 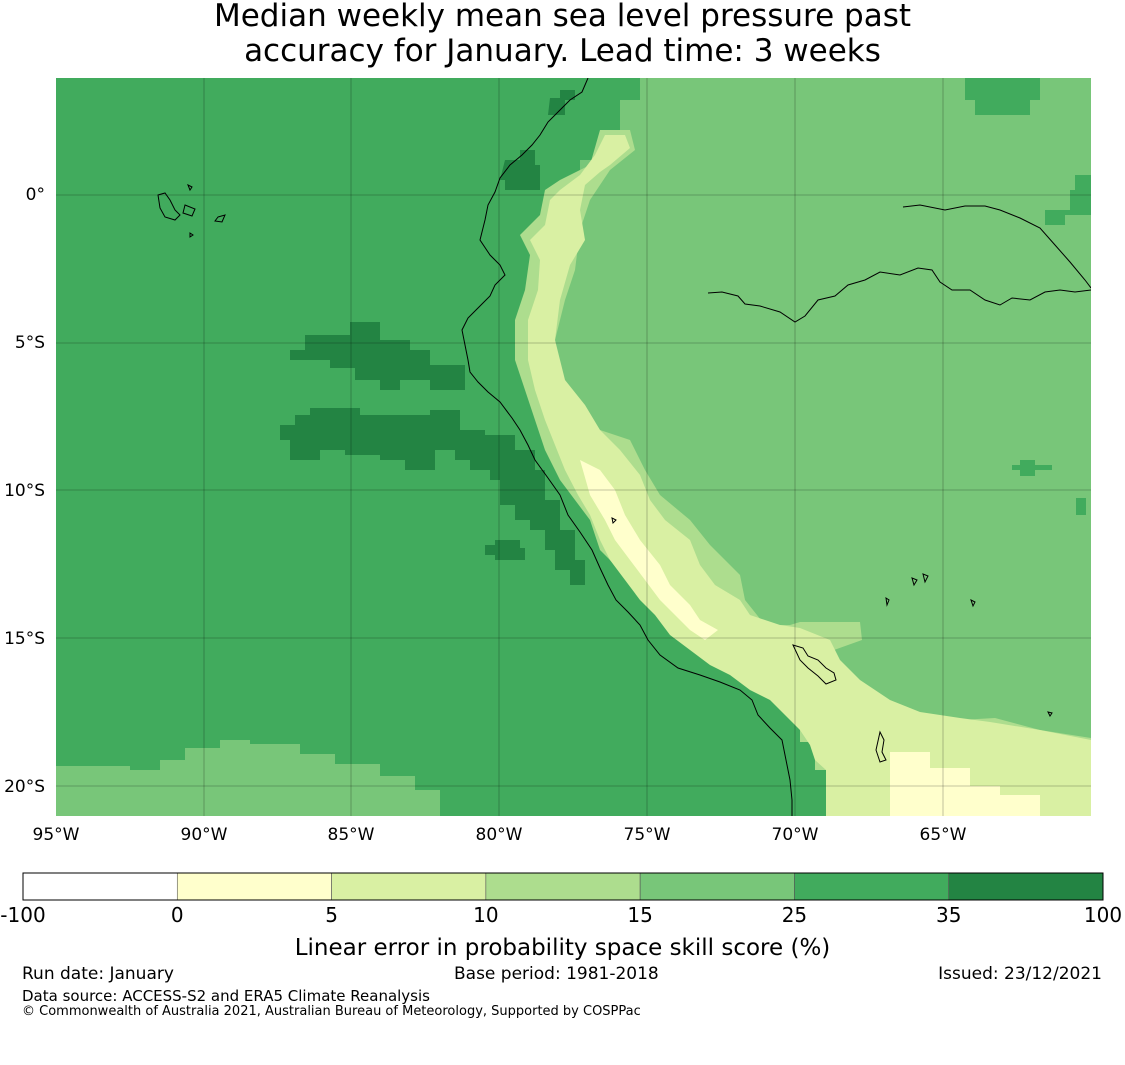 I want to click on colorbar-tick-label: 35, so click(x=948, y=915).